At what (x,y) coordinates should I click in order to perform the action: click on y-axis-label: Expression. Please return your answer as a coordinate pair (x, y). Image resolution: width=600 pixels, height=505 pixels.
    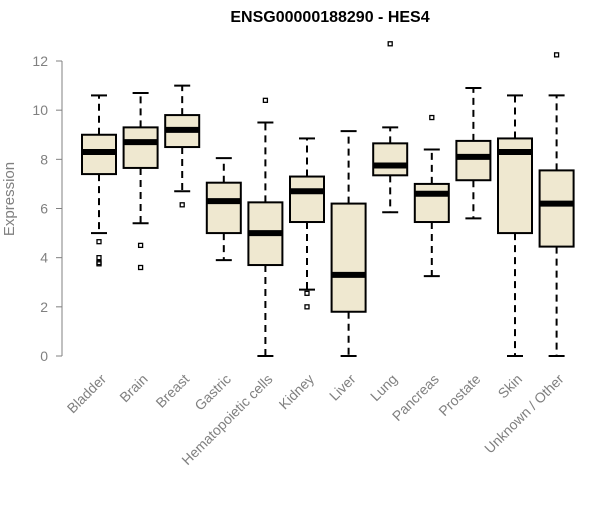
    Looking at the image, I should click on (9, 199).